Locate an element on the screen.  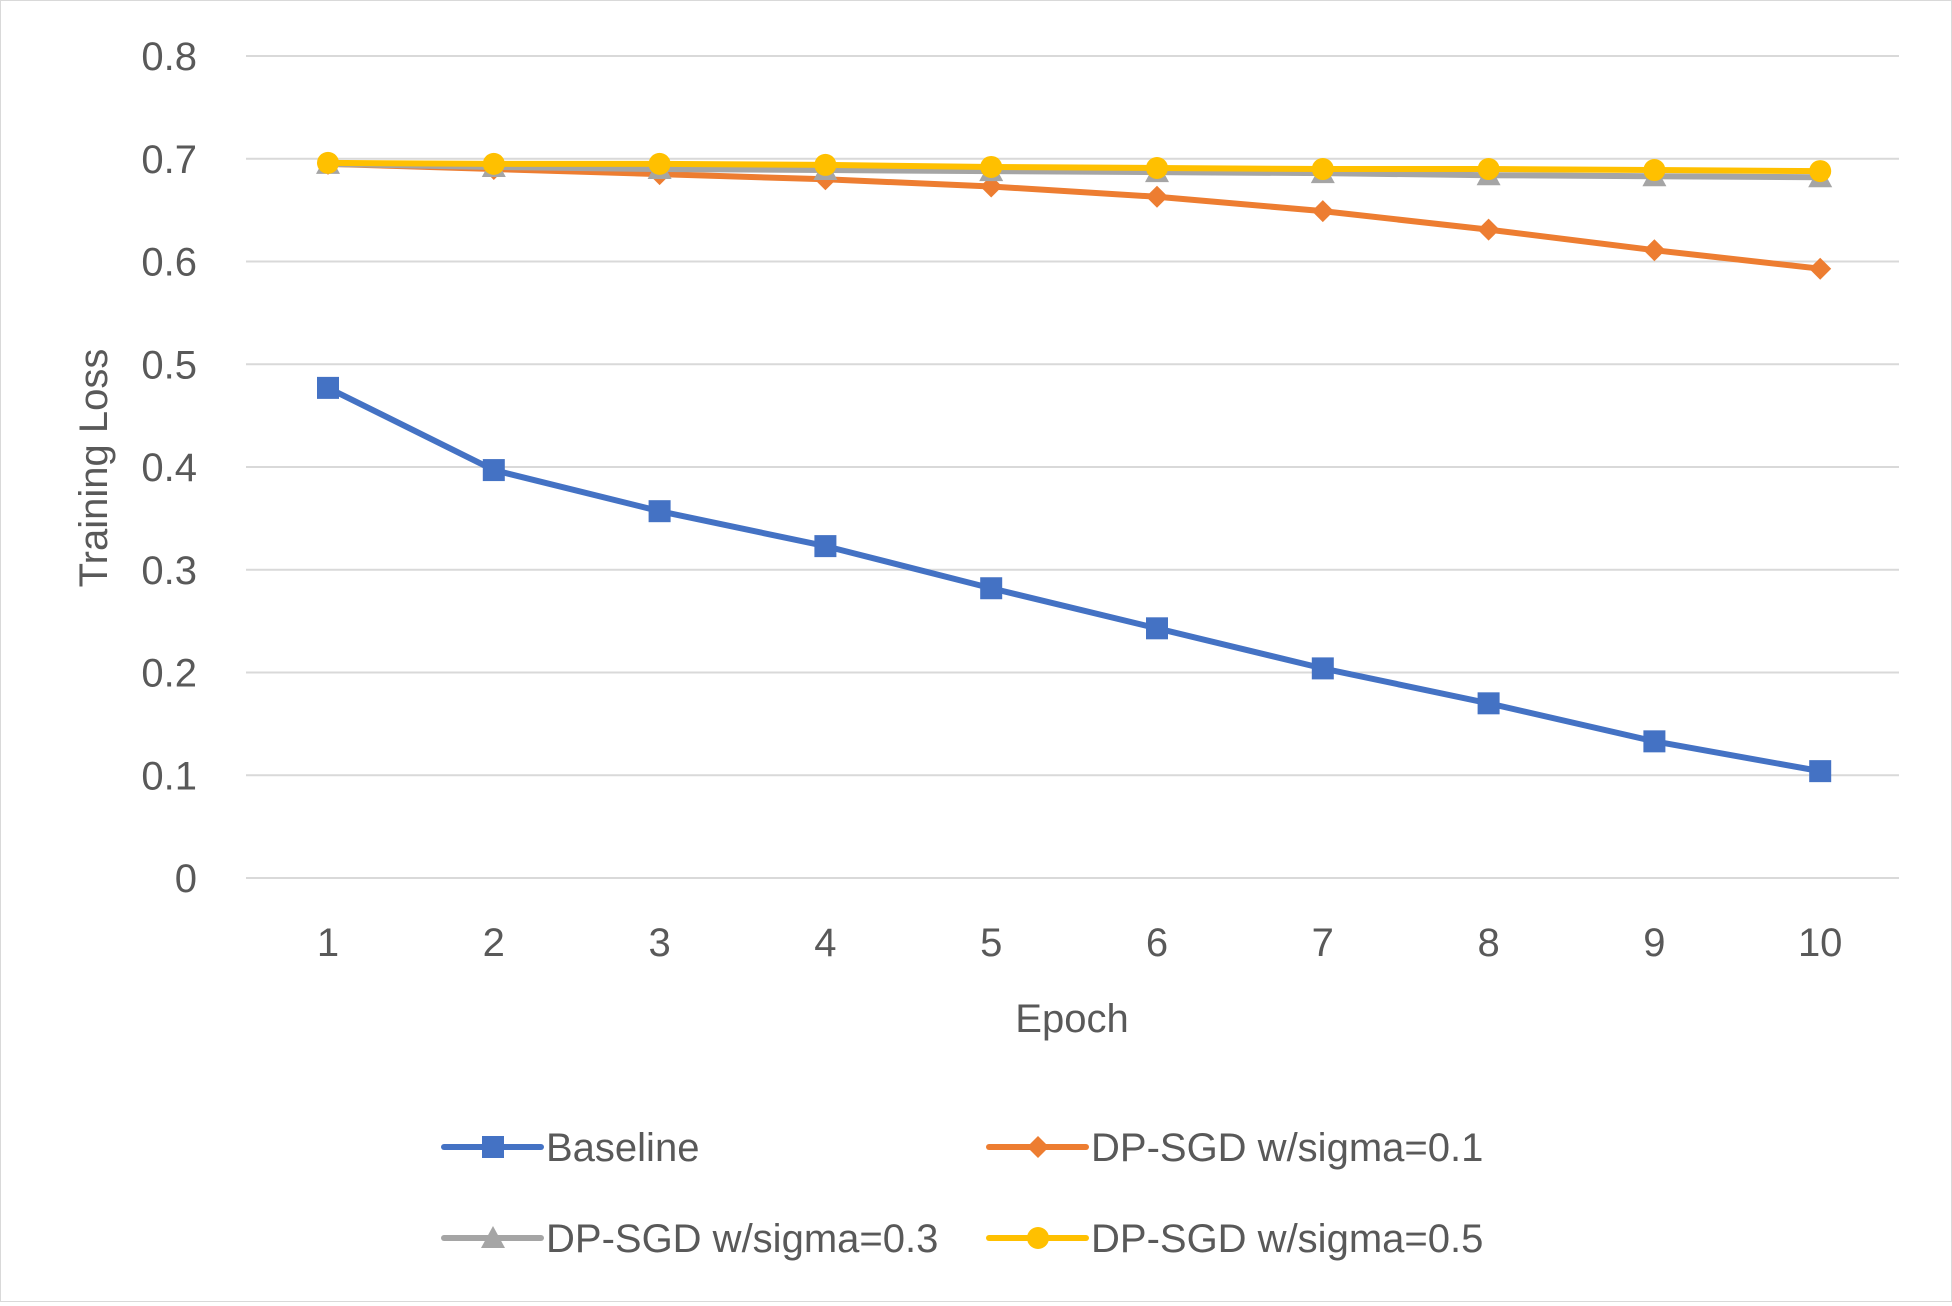
y-tick-label: 0.5 is located at coordinates (169, 365).